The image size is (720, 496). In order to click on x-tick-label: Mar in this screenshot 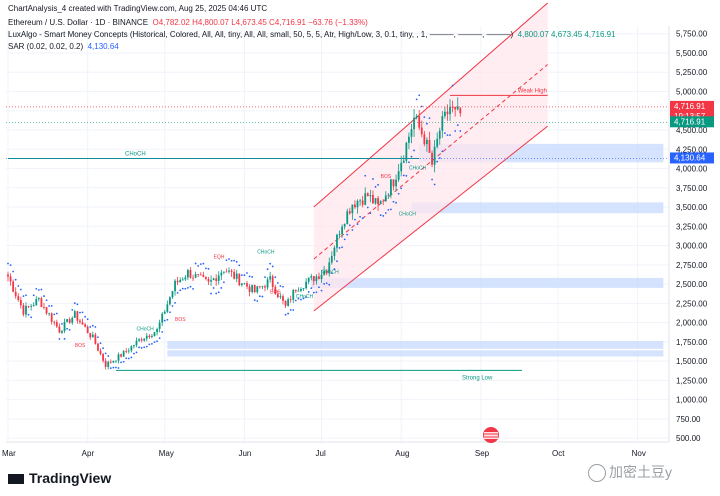, I will do `click(9, 453)`.